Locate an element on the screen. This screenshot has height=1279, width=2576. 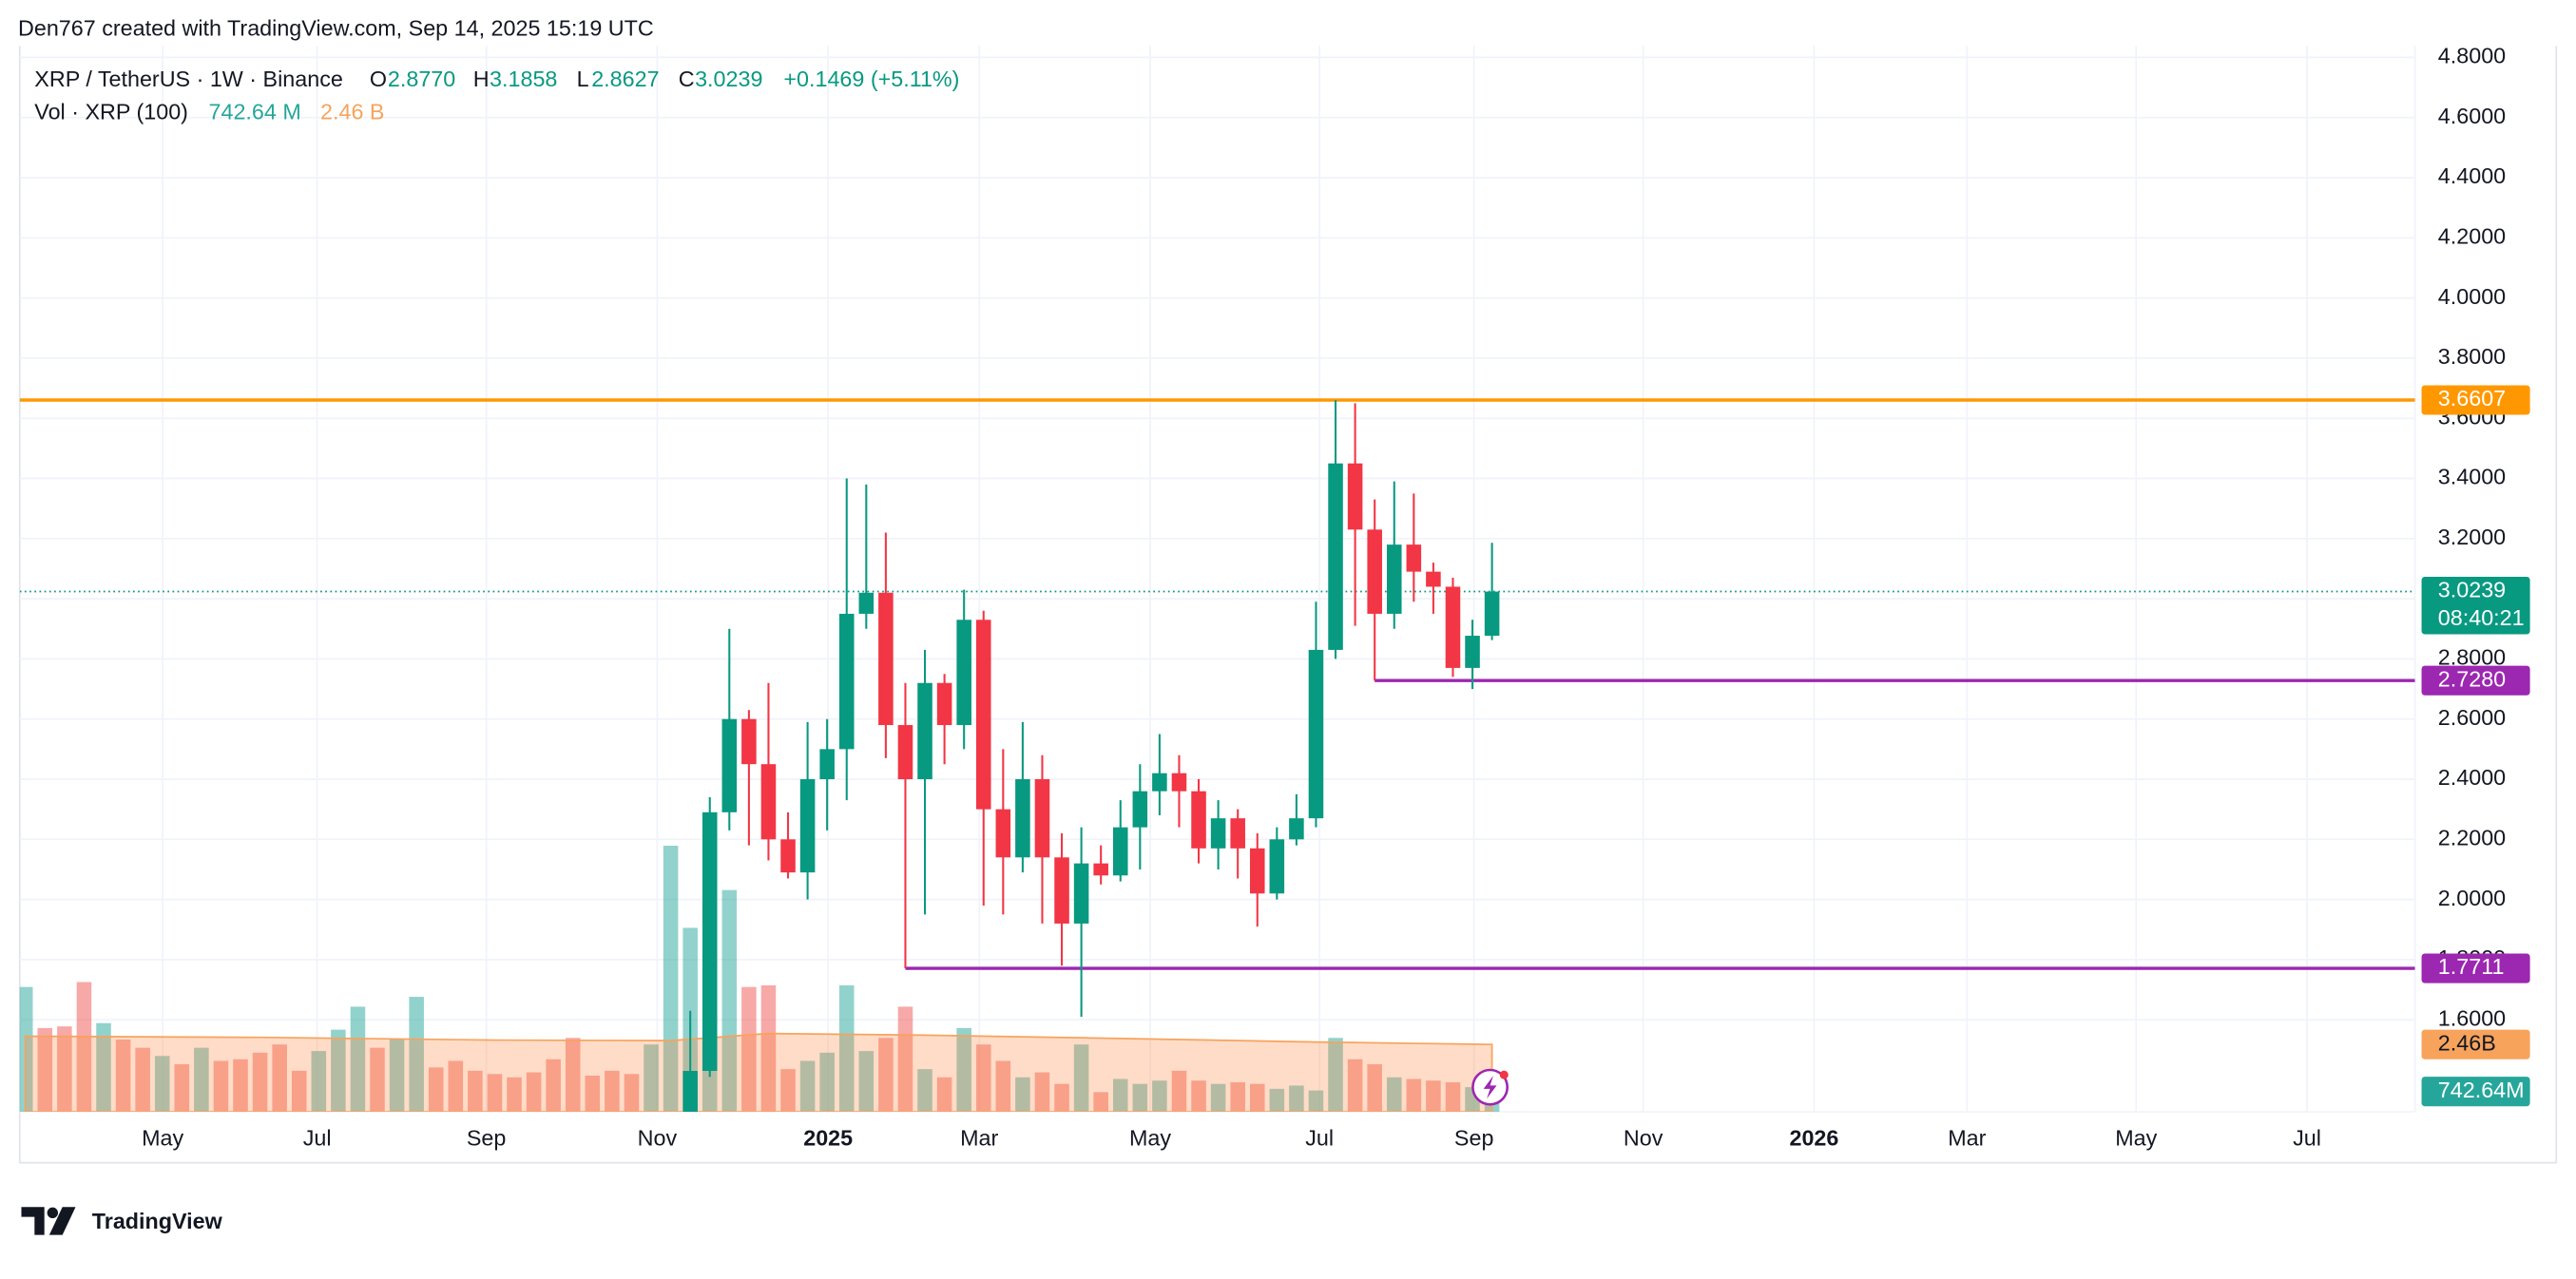
legend-close: 3.0239 is located at coordinates (728, 79).